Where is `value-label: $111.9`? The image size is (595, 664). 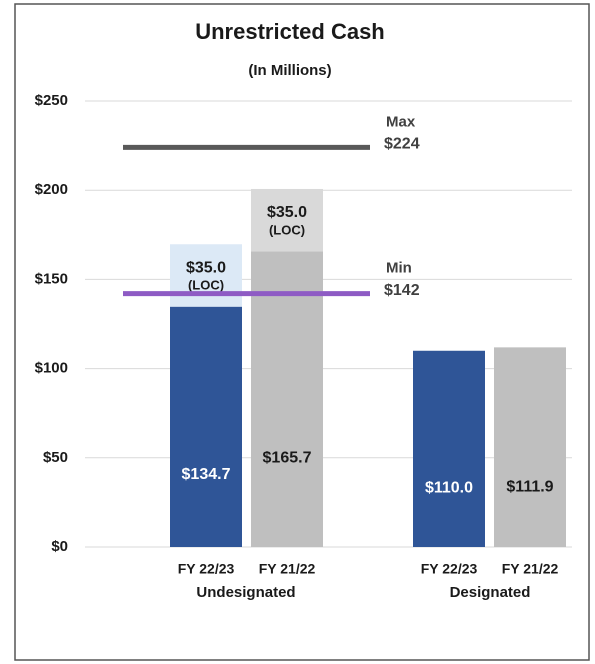
value-label: $111.9 is located at coordinates (529, 486).